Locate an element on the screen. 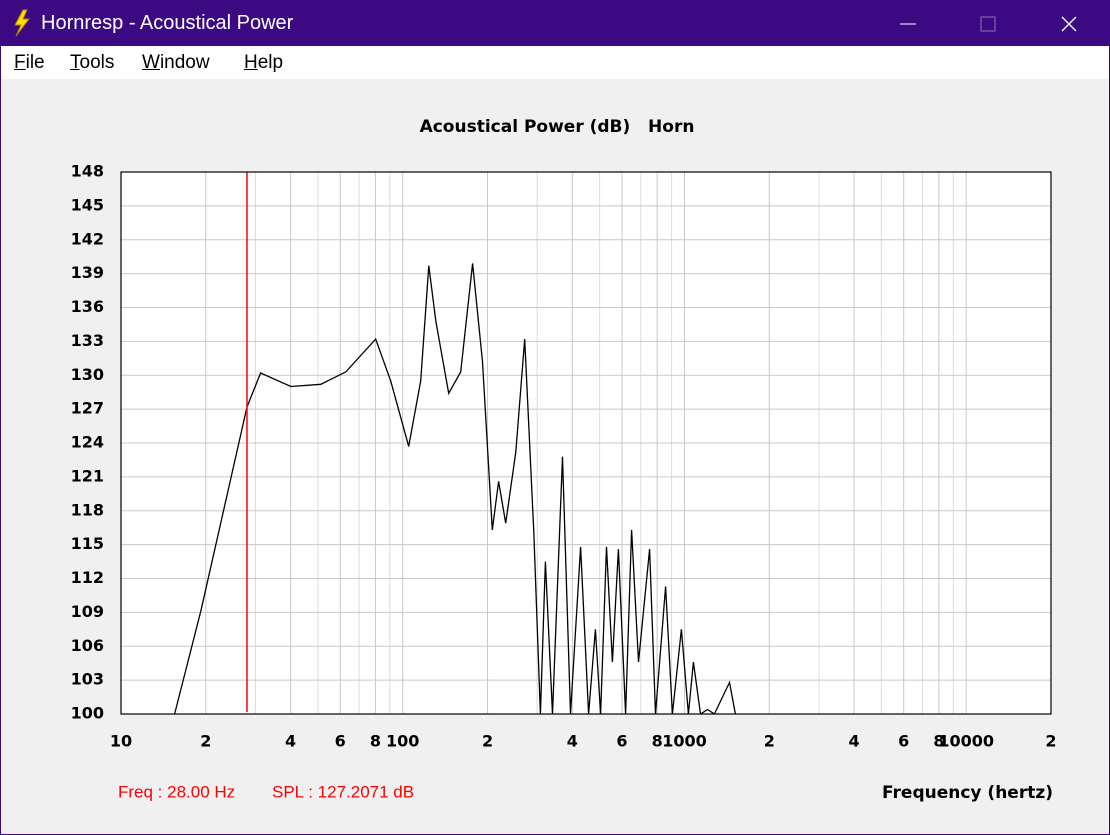 The height and width of the screenshot is (835, 1110). app-icon is located at coordinates (22, 23).